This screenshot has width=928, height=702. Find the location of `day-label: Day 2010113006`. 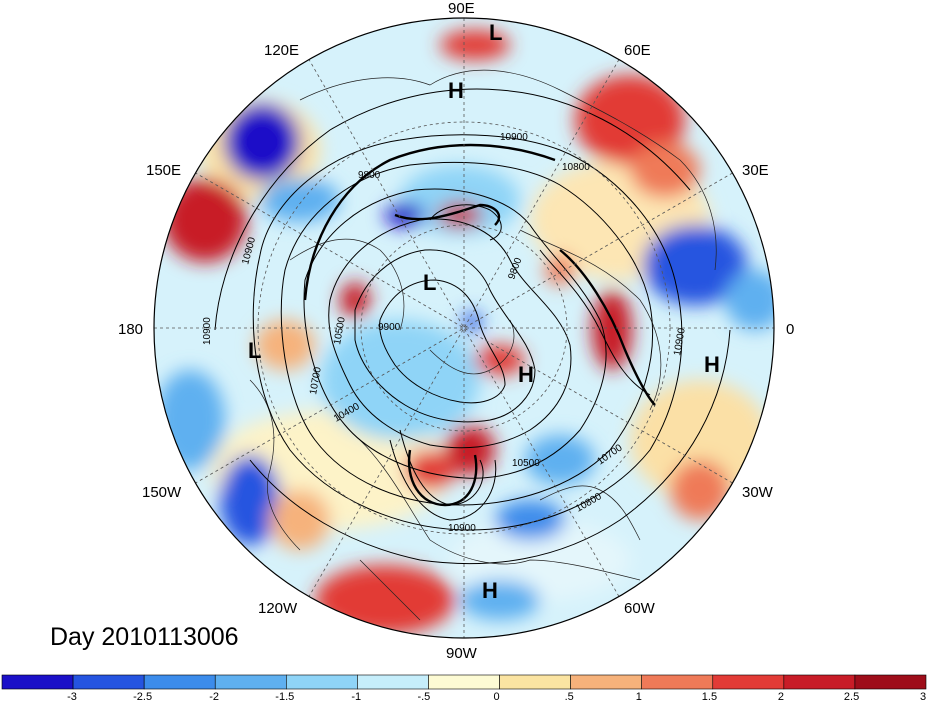

day-label: Day 2010113006 is located at coordinates (144, 637).